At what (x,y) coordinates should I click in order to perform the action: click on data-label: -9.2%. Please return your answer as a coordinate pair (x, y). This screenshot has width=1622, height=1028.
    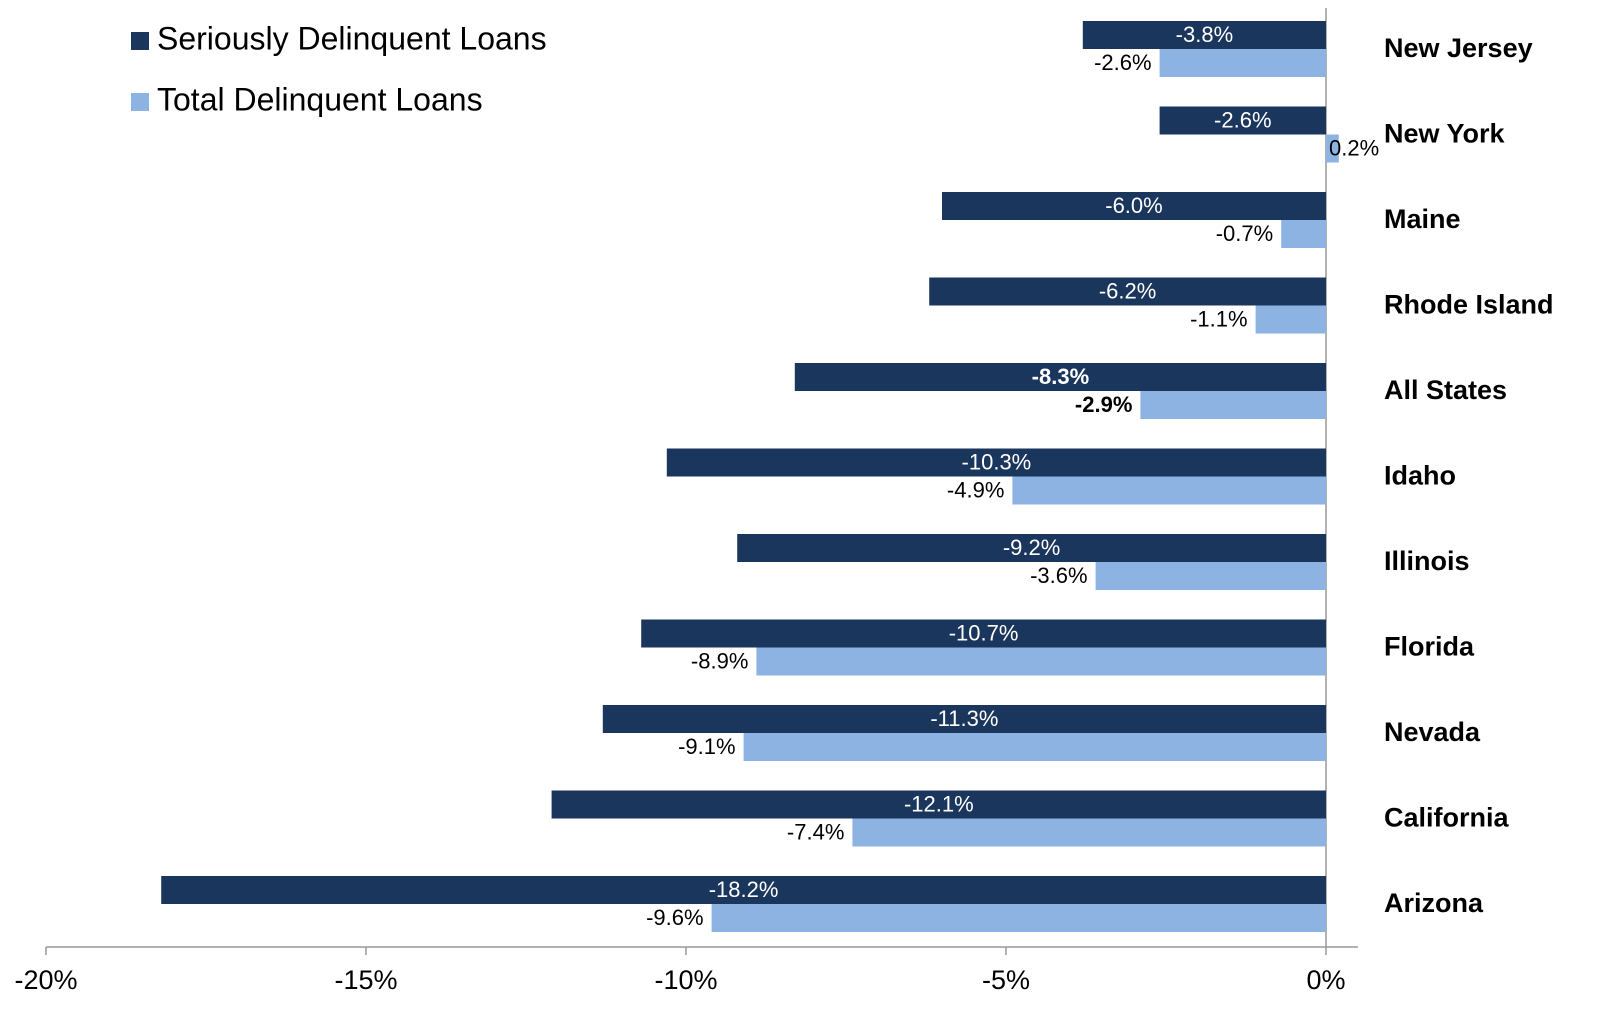
    Looking at the image, I should click on (1031, 547).